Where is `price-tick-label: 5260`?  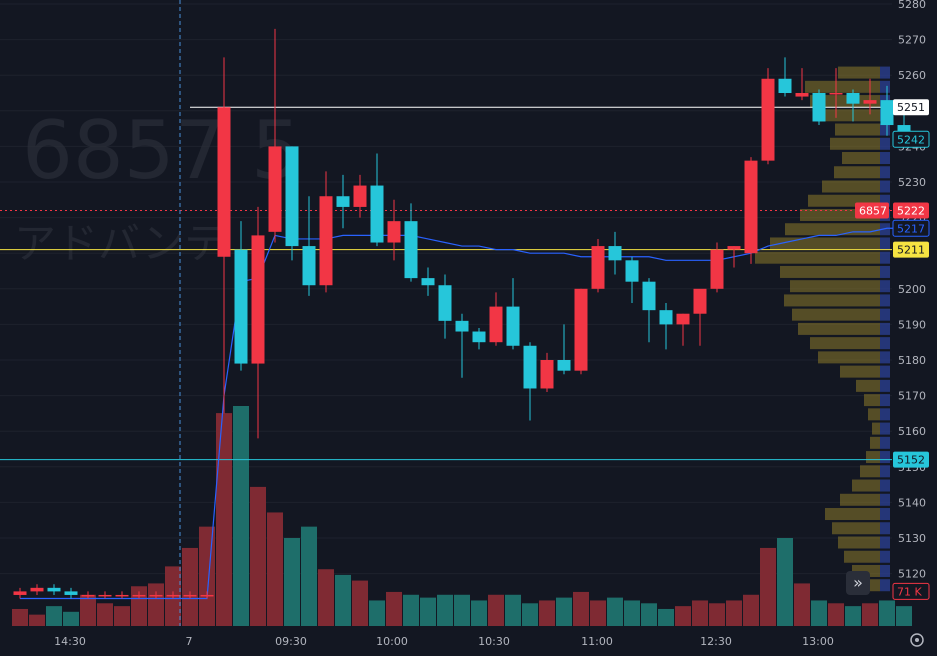
price-tick-label: 5260 is located at coordinates (912, 75).